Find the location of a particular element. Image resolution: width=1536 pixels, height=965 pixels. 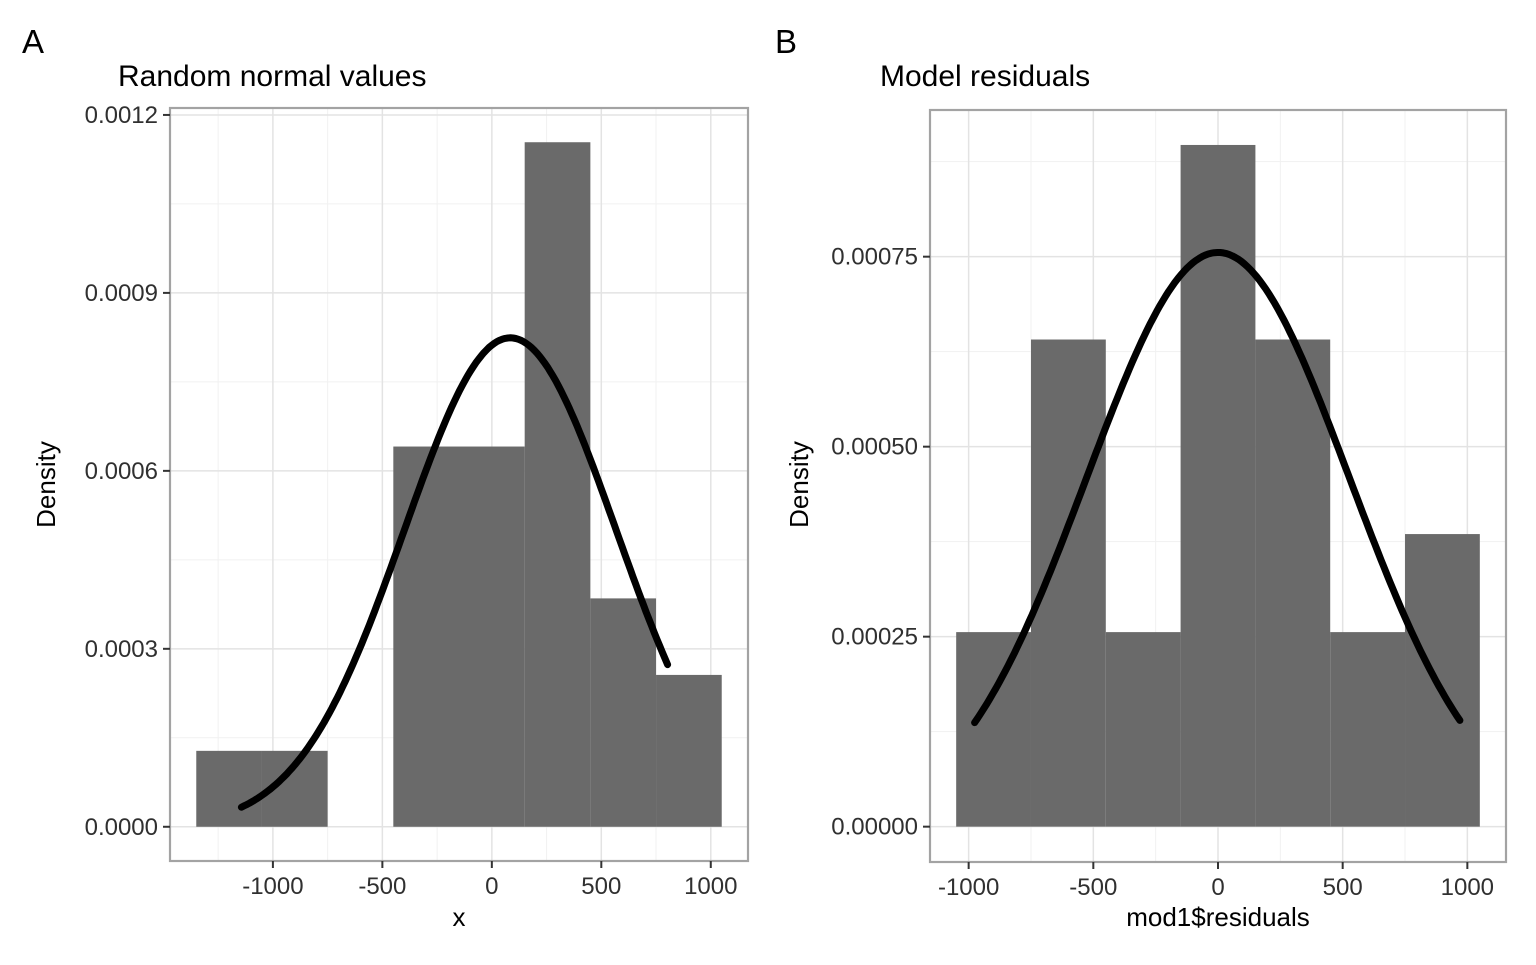

y-axis-tick-label: 0.0012 is located at coordinates (121, 115).